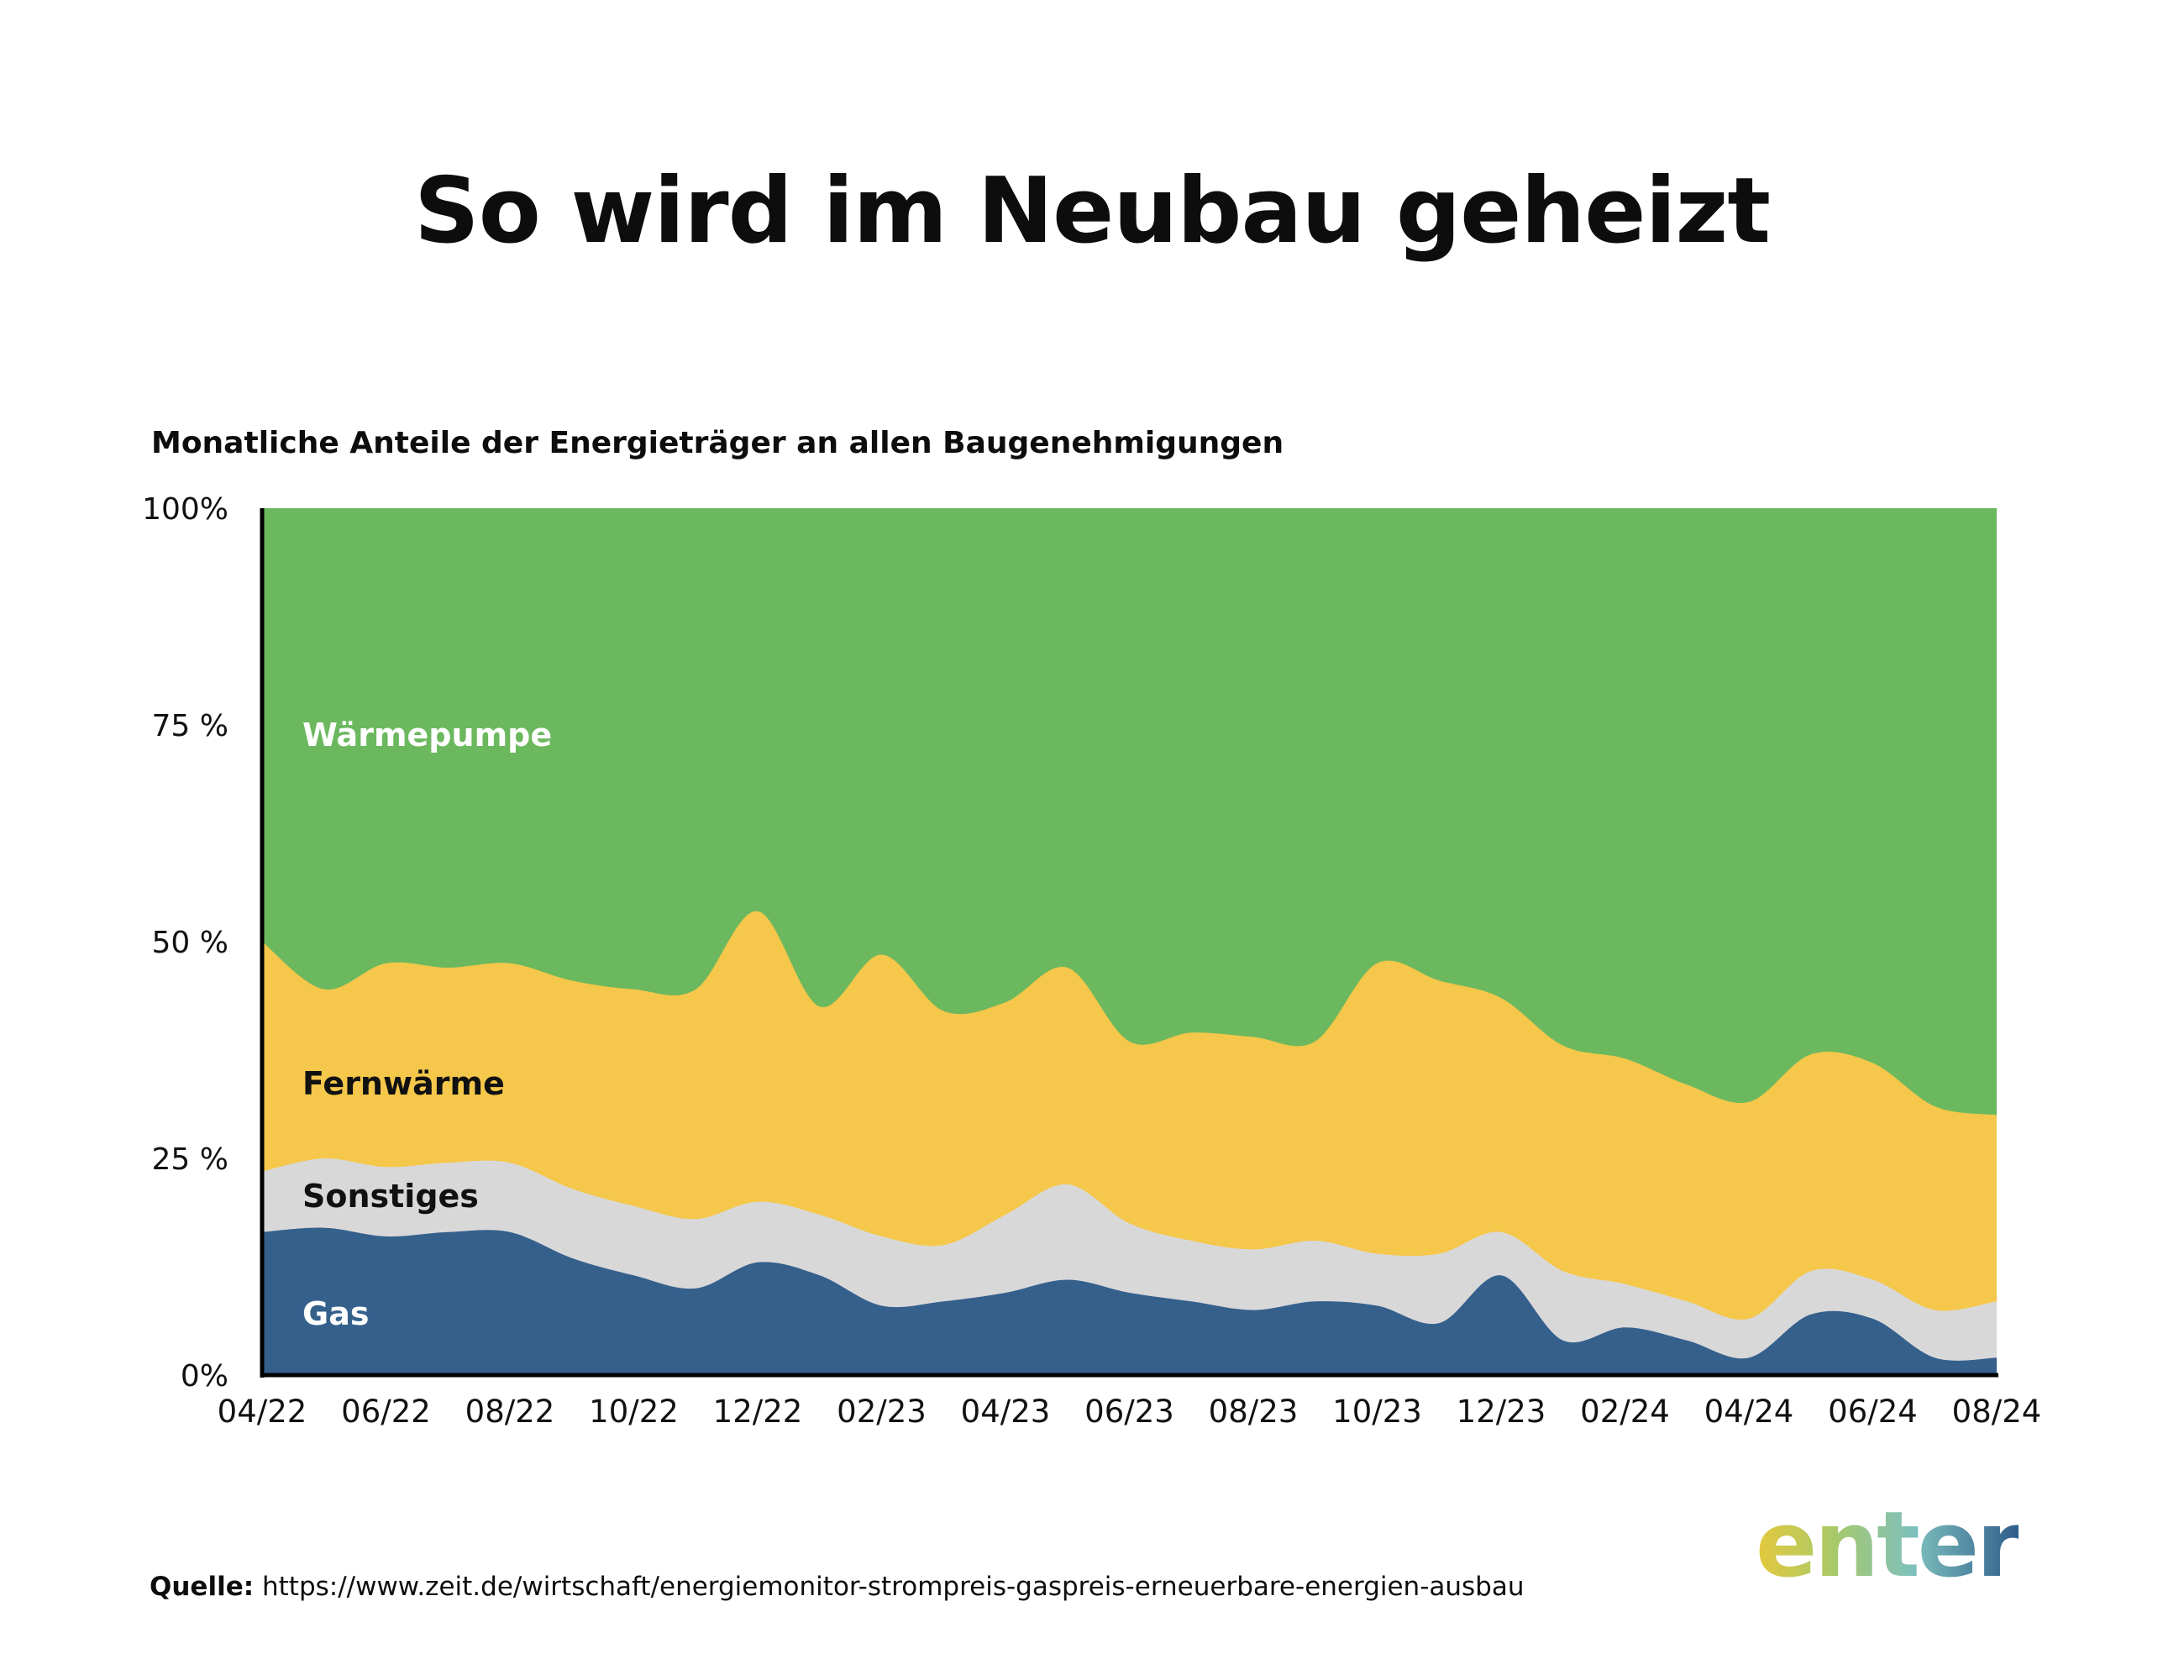  I want to click on y-tick-label: 25 %, so click(190, 1159).